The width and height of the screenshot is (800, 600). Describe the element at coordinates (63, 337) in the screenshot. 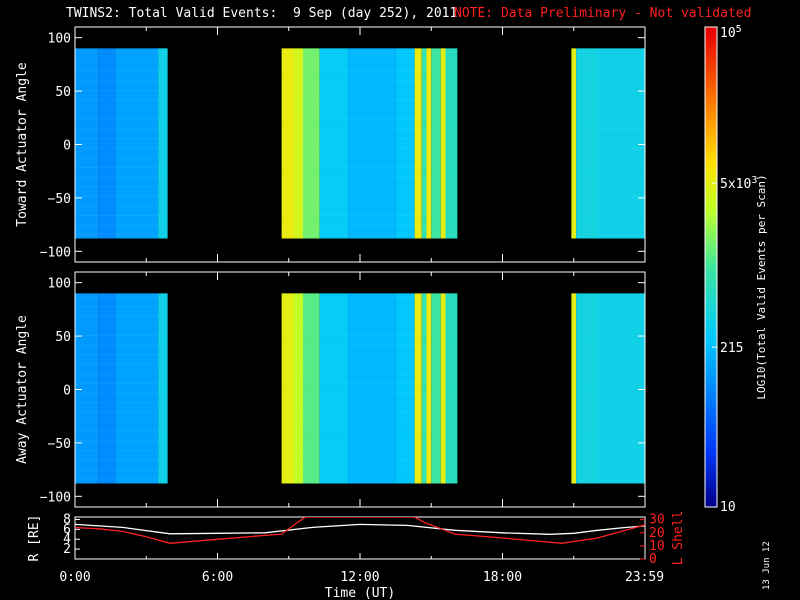

I see `away-ytick-label: 50` at that location.